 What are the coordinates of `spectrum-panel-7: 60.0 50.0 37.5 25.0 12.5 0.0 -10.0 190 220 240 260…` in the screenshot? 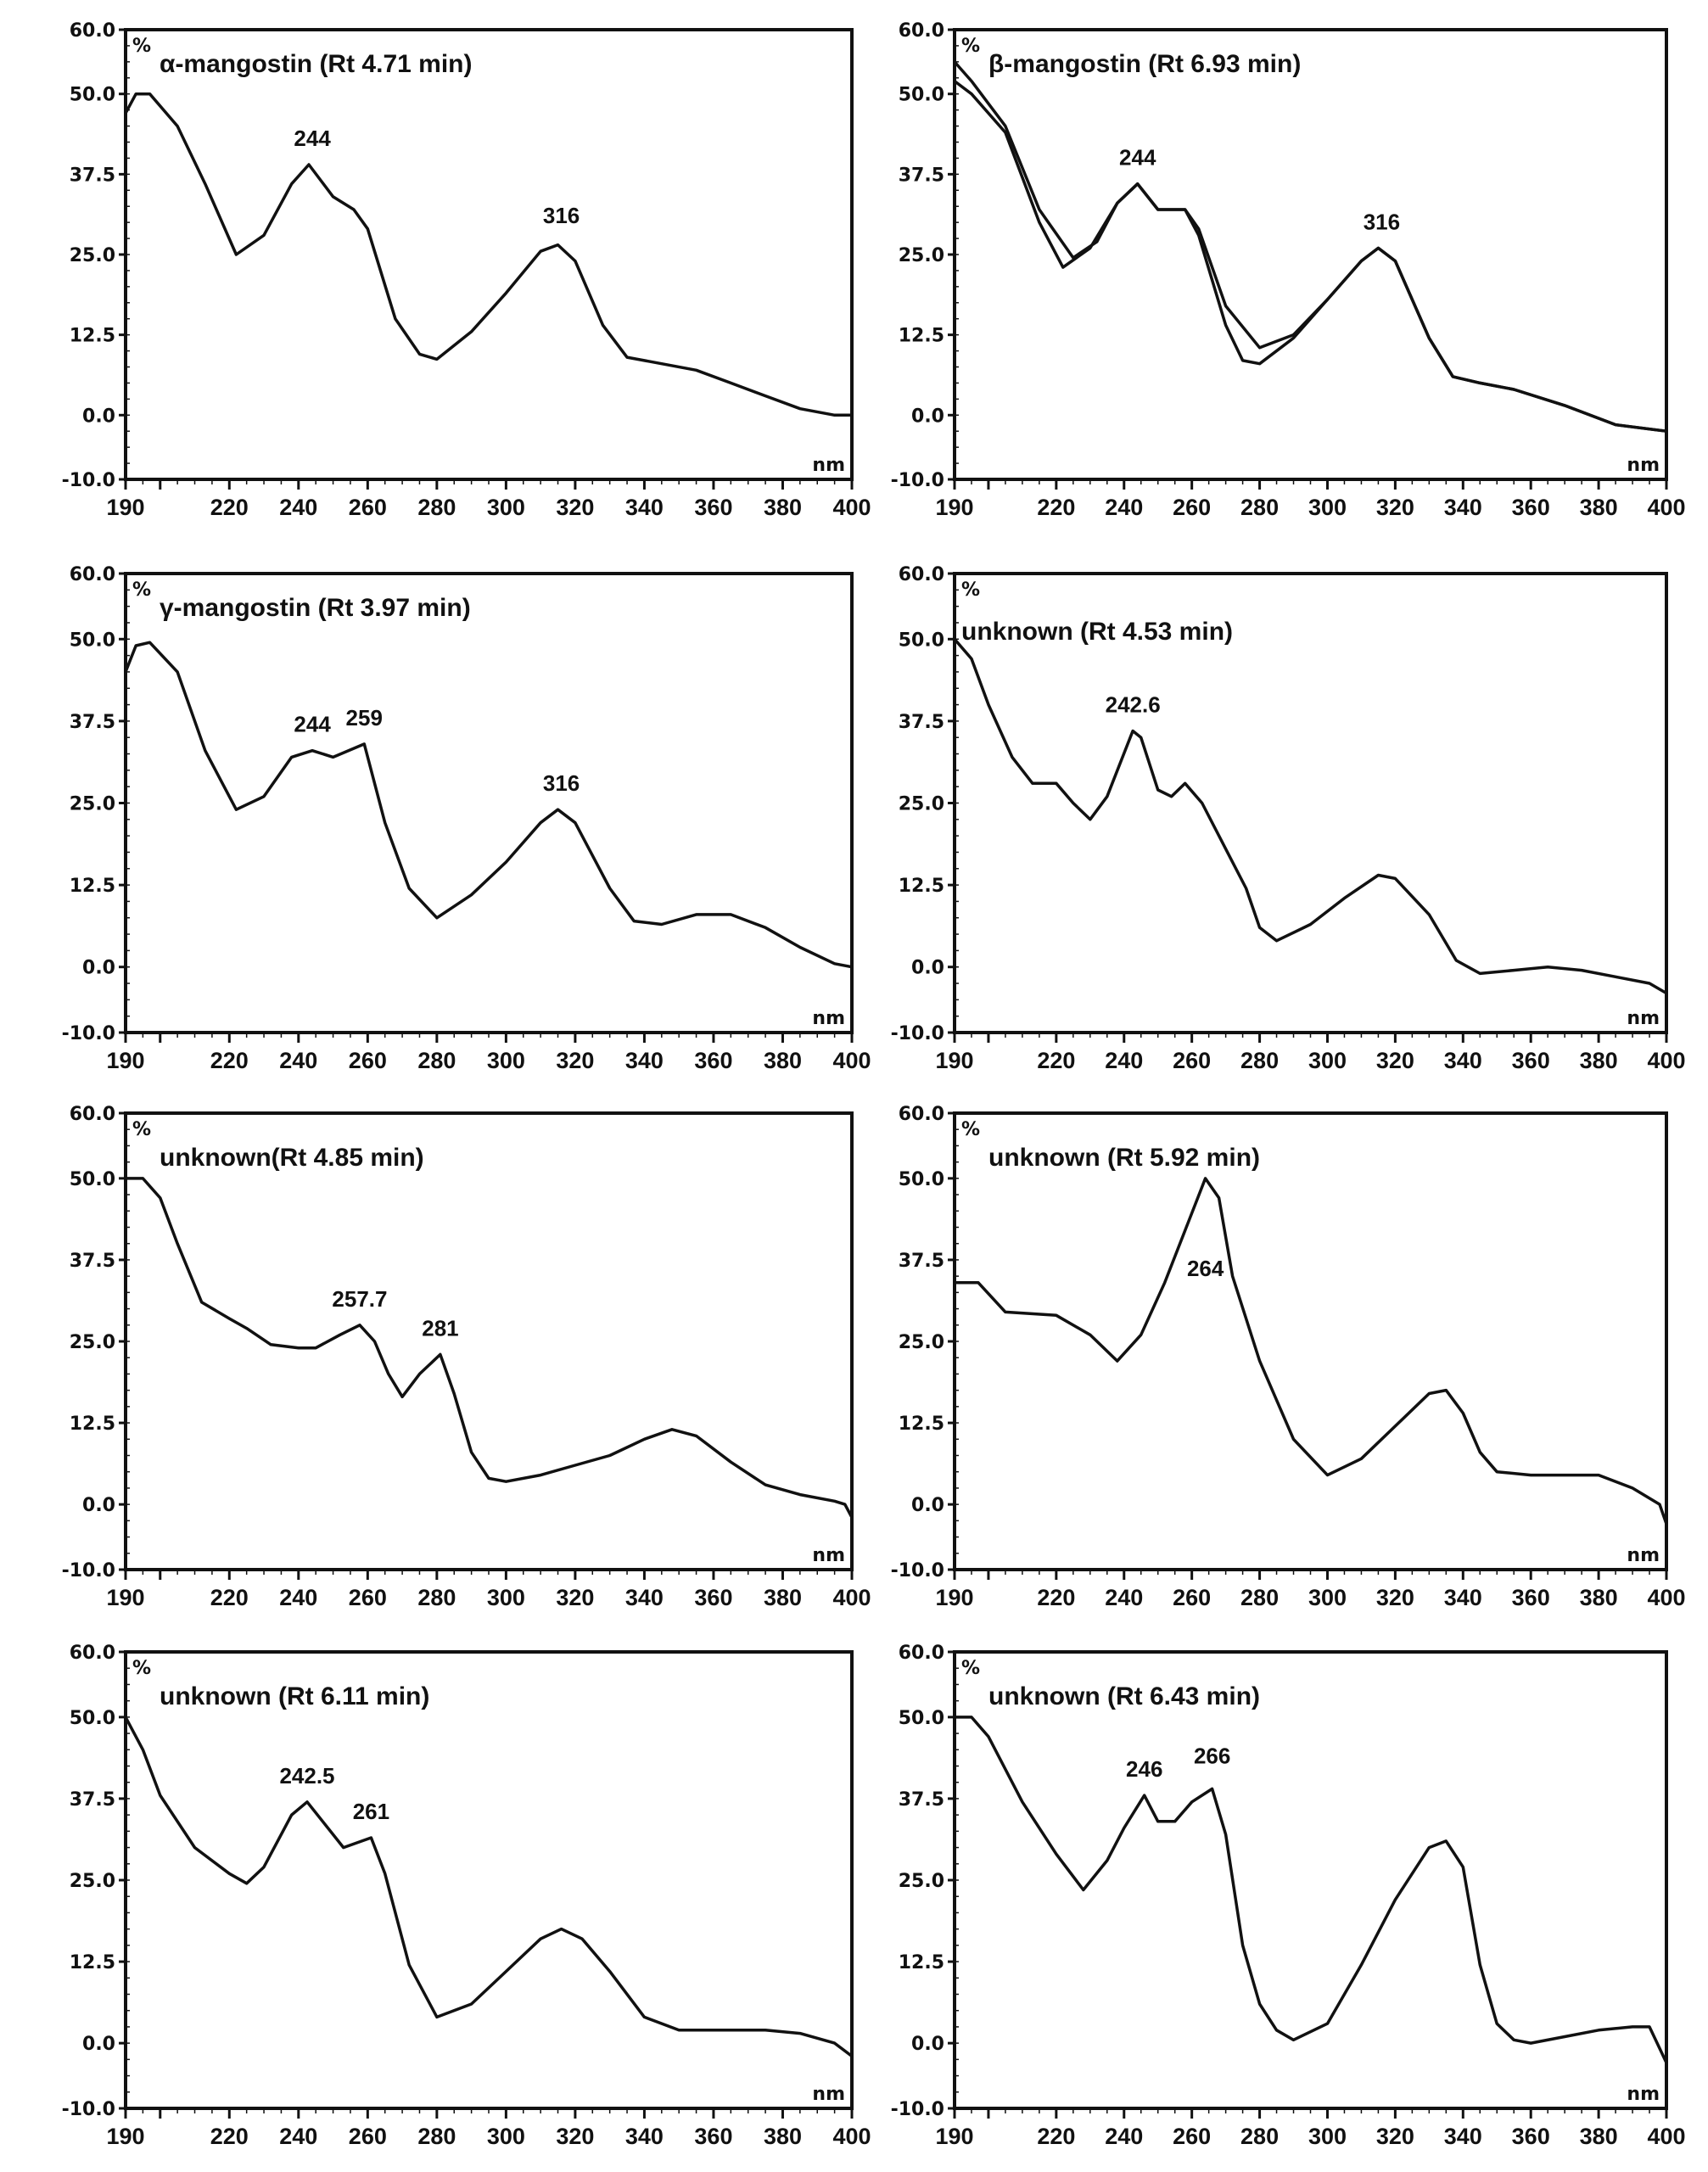 It's located at (466, 1896).